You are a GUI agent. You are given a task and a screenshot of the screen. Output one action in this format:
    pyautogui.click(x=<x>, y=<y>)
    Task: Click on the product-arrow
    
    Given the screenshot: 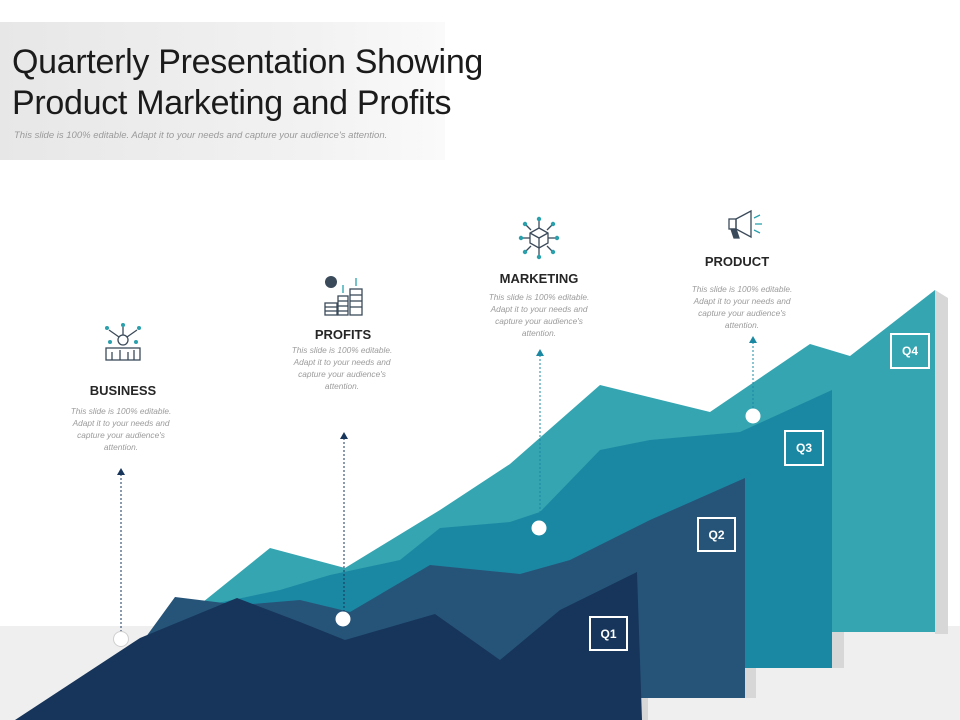 What is the action you would take?
    pyautogui.click(x=753, y=339)
    